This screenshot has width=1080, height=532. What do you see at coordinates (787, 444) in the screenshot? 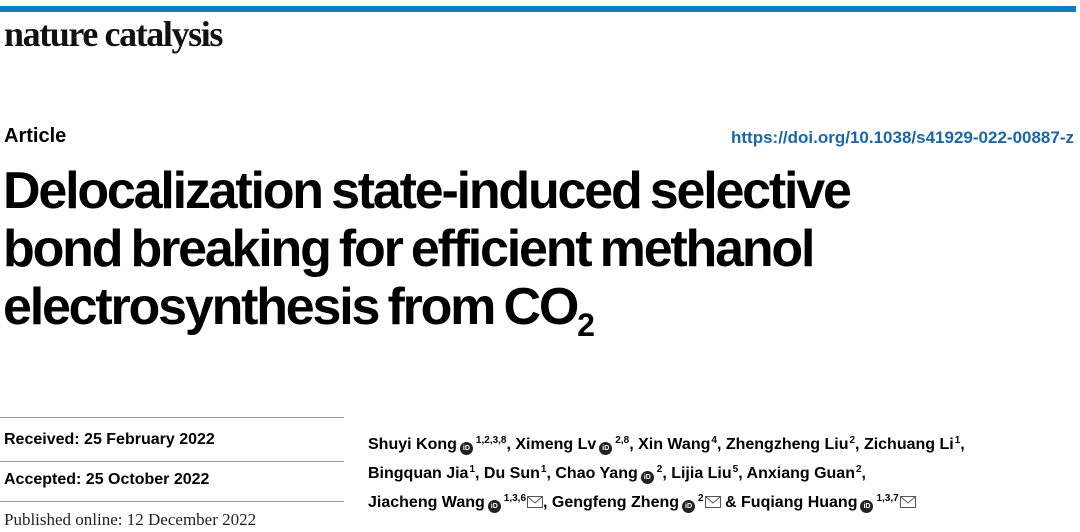
I see `author-name: Zhengzheng Liu` at bounding box center [787, 444].